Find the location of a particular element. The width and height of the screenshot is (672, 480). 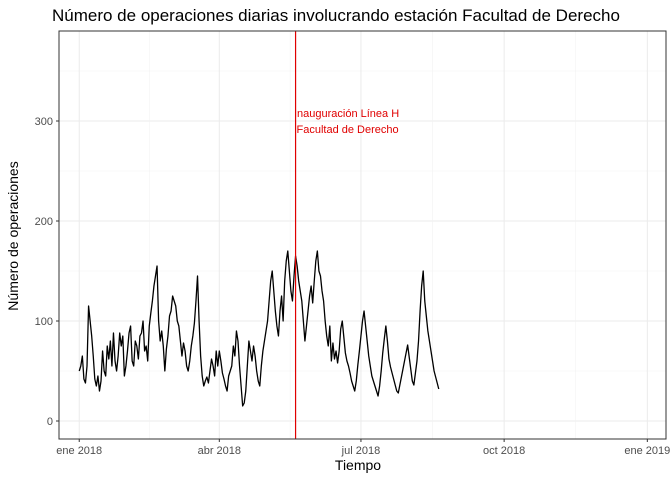

x-tick-label: ene 2018 is located at coordinates (79, 451).